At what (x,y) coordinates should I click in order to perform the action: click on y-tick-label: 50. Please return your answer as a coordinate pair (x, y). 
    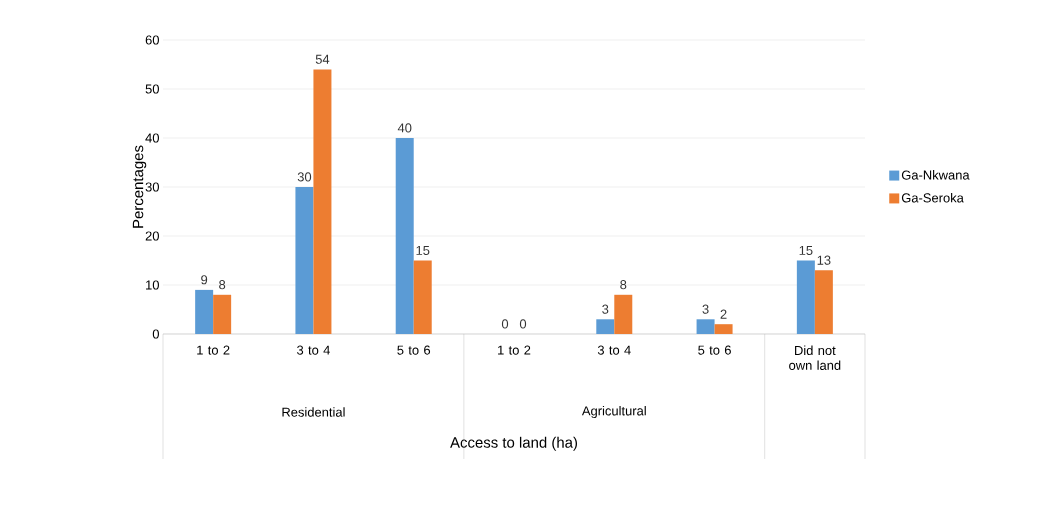
    Looking at the image, I should click on (152, 89).